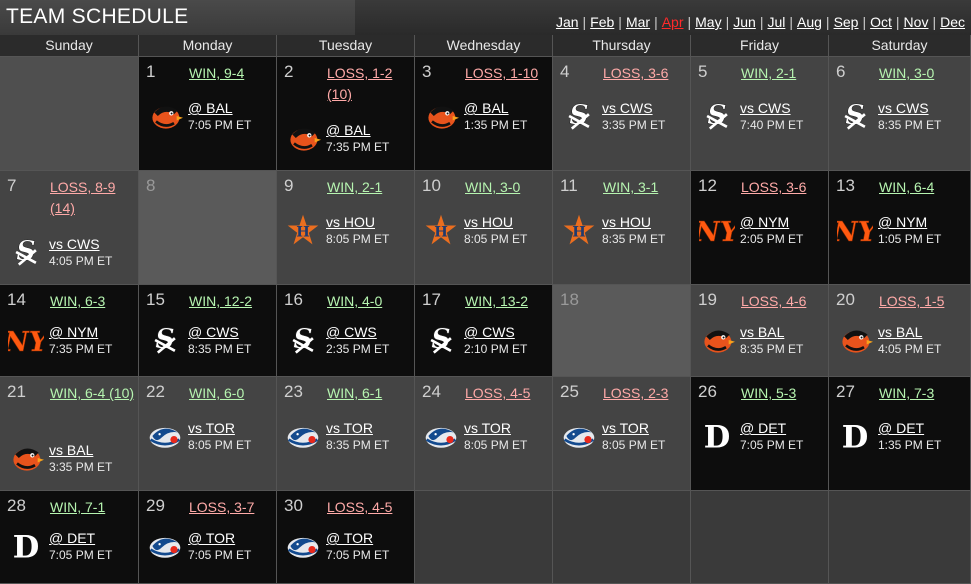 This screenshot has width=971, height=584. What do you see at coordinates (809, 22) in the screenshot?
I see `month-link-aug: Aug` at bounding box center [809, 22].